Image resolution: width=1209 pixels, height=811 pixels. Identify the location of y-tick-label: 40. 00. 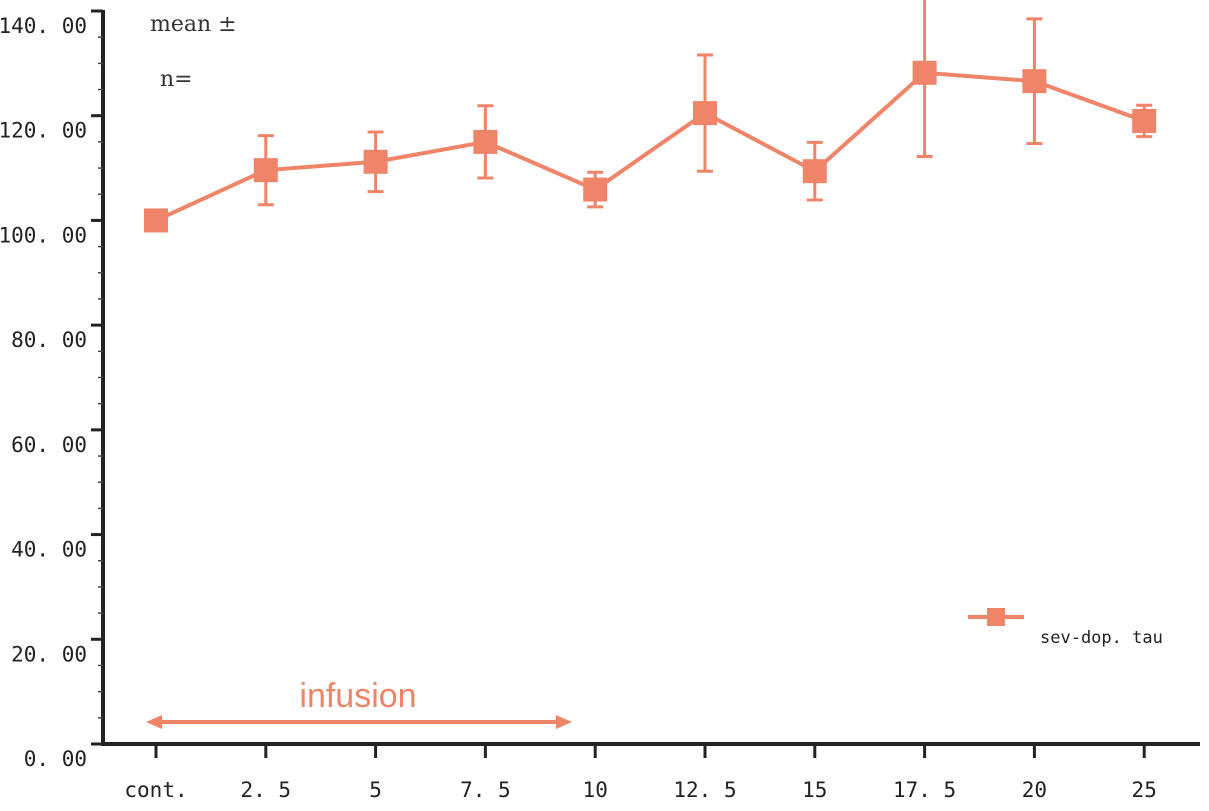
(49, 550).